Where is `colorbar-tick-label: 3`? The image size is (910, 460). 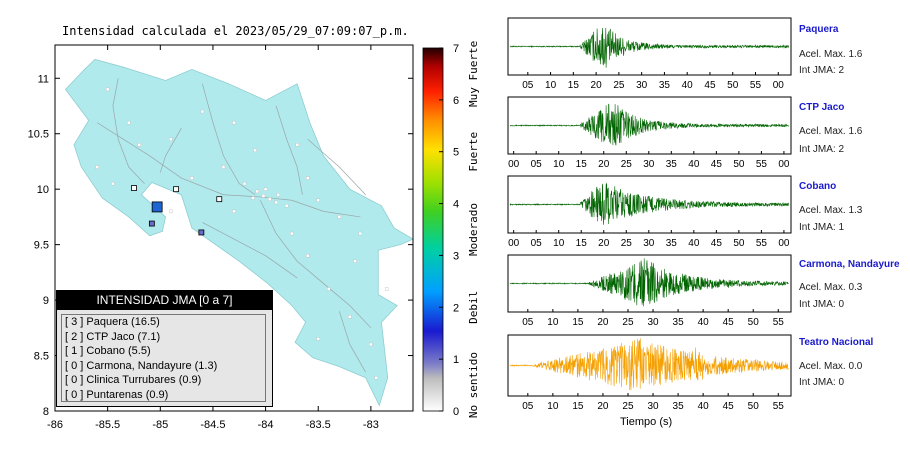
colorbar-tick-label: 3 is located at coordinates (456, 256).